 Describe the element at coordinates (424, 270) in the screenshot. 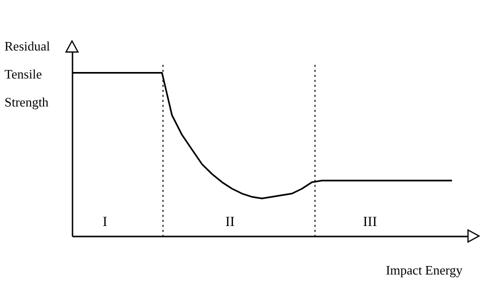

I see `x-axis-title: Impact Energy` at that location.